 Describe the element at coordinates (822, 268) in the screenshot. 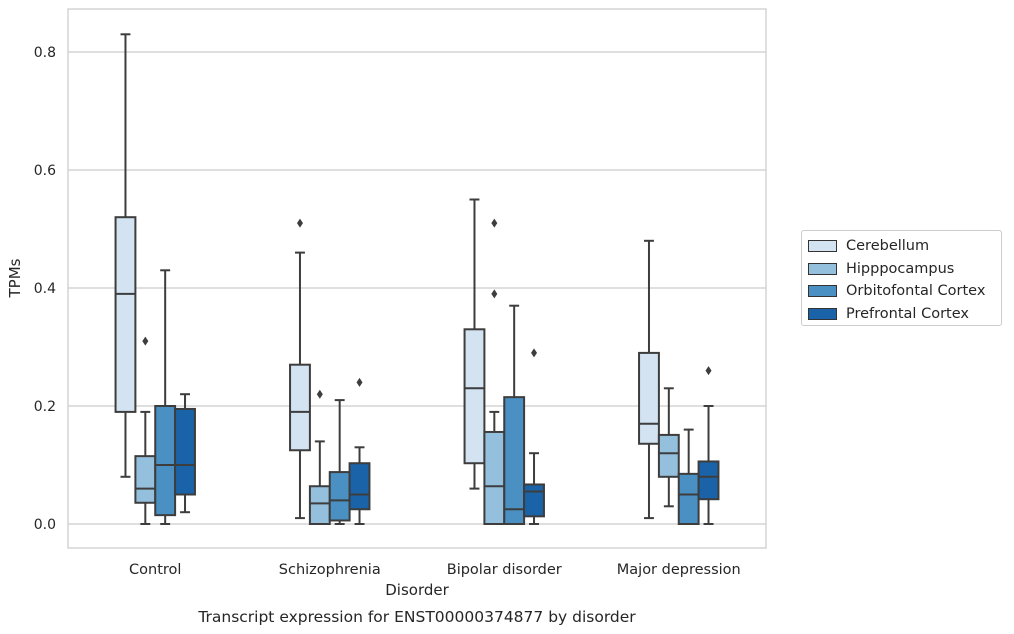

I see `legend-swatch-hippocampus` at that location.